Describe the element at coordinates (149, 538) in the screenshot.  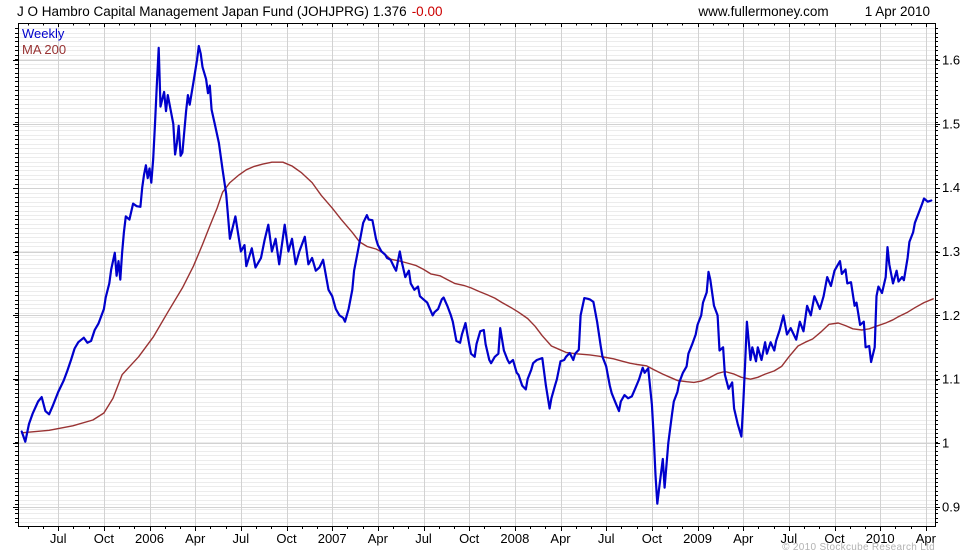
I see `svg-text: 2006` at that location.